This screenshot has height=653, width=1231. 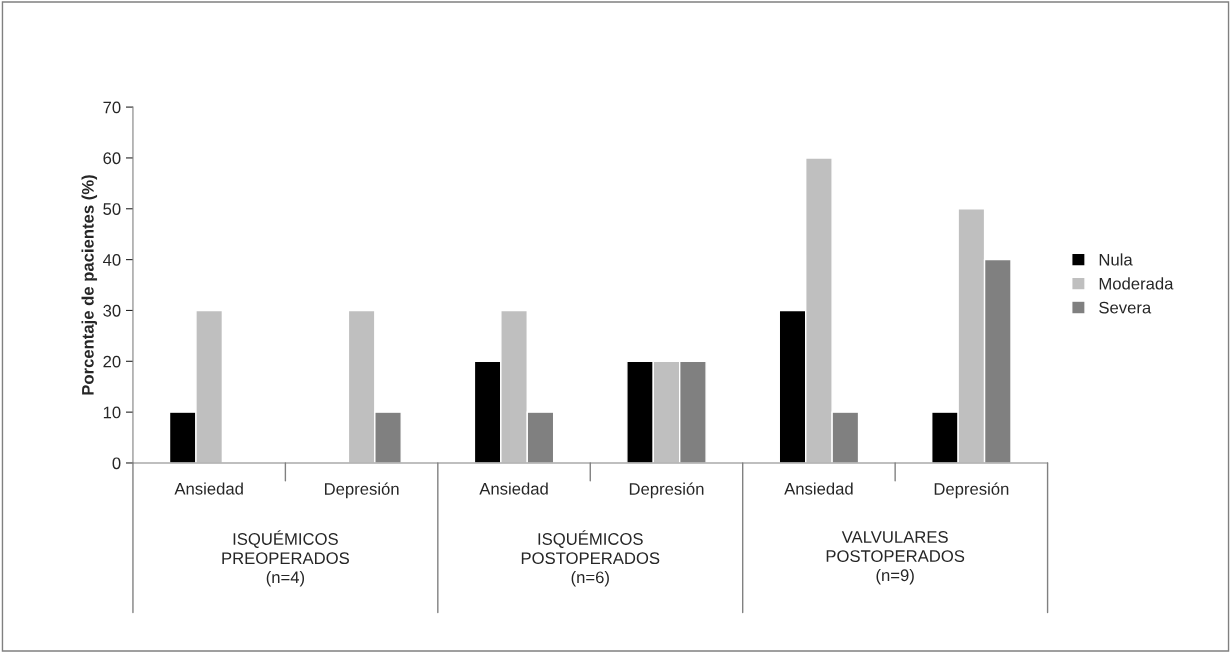 What do you see at coordinates (89, 285) in the screenshot?
I see `y-axis-title: Porcentaje de pacientes (%)` at bounding box center [89, 285].